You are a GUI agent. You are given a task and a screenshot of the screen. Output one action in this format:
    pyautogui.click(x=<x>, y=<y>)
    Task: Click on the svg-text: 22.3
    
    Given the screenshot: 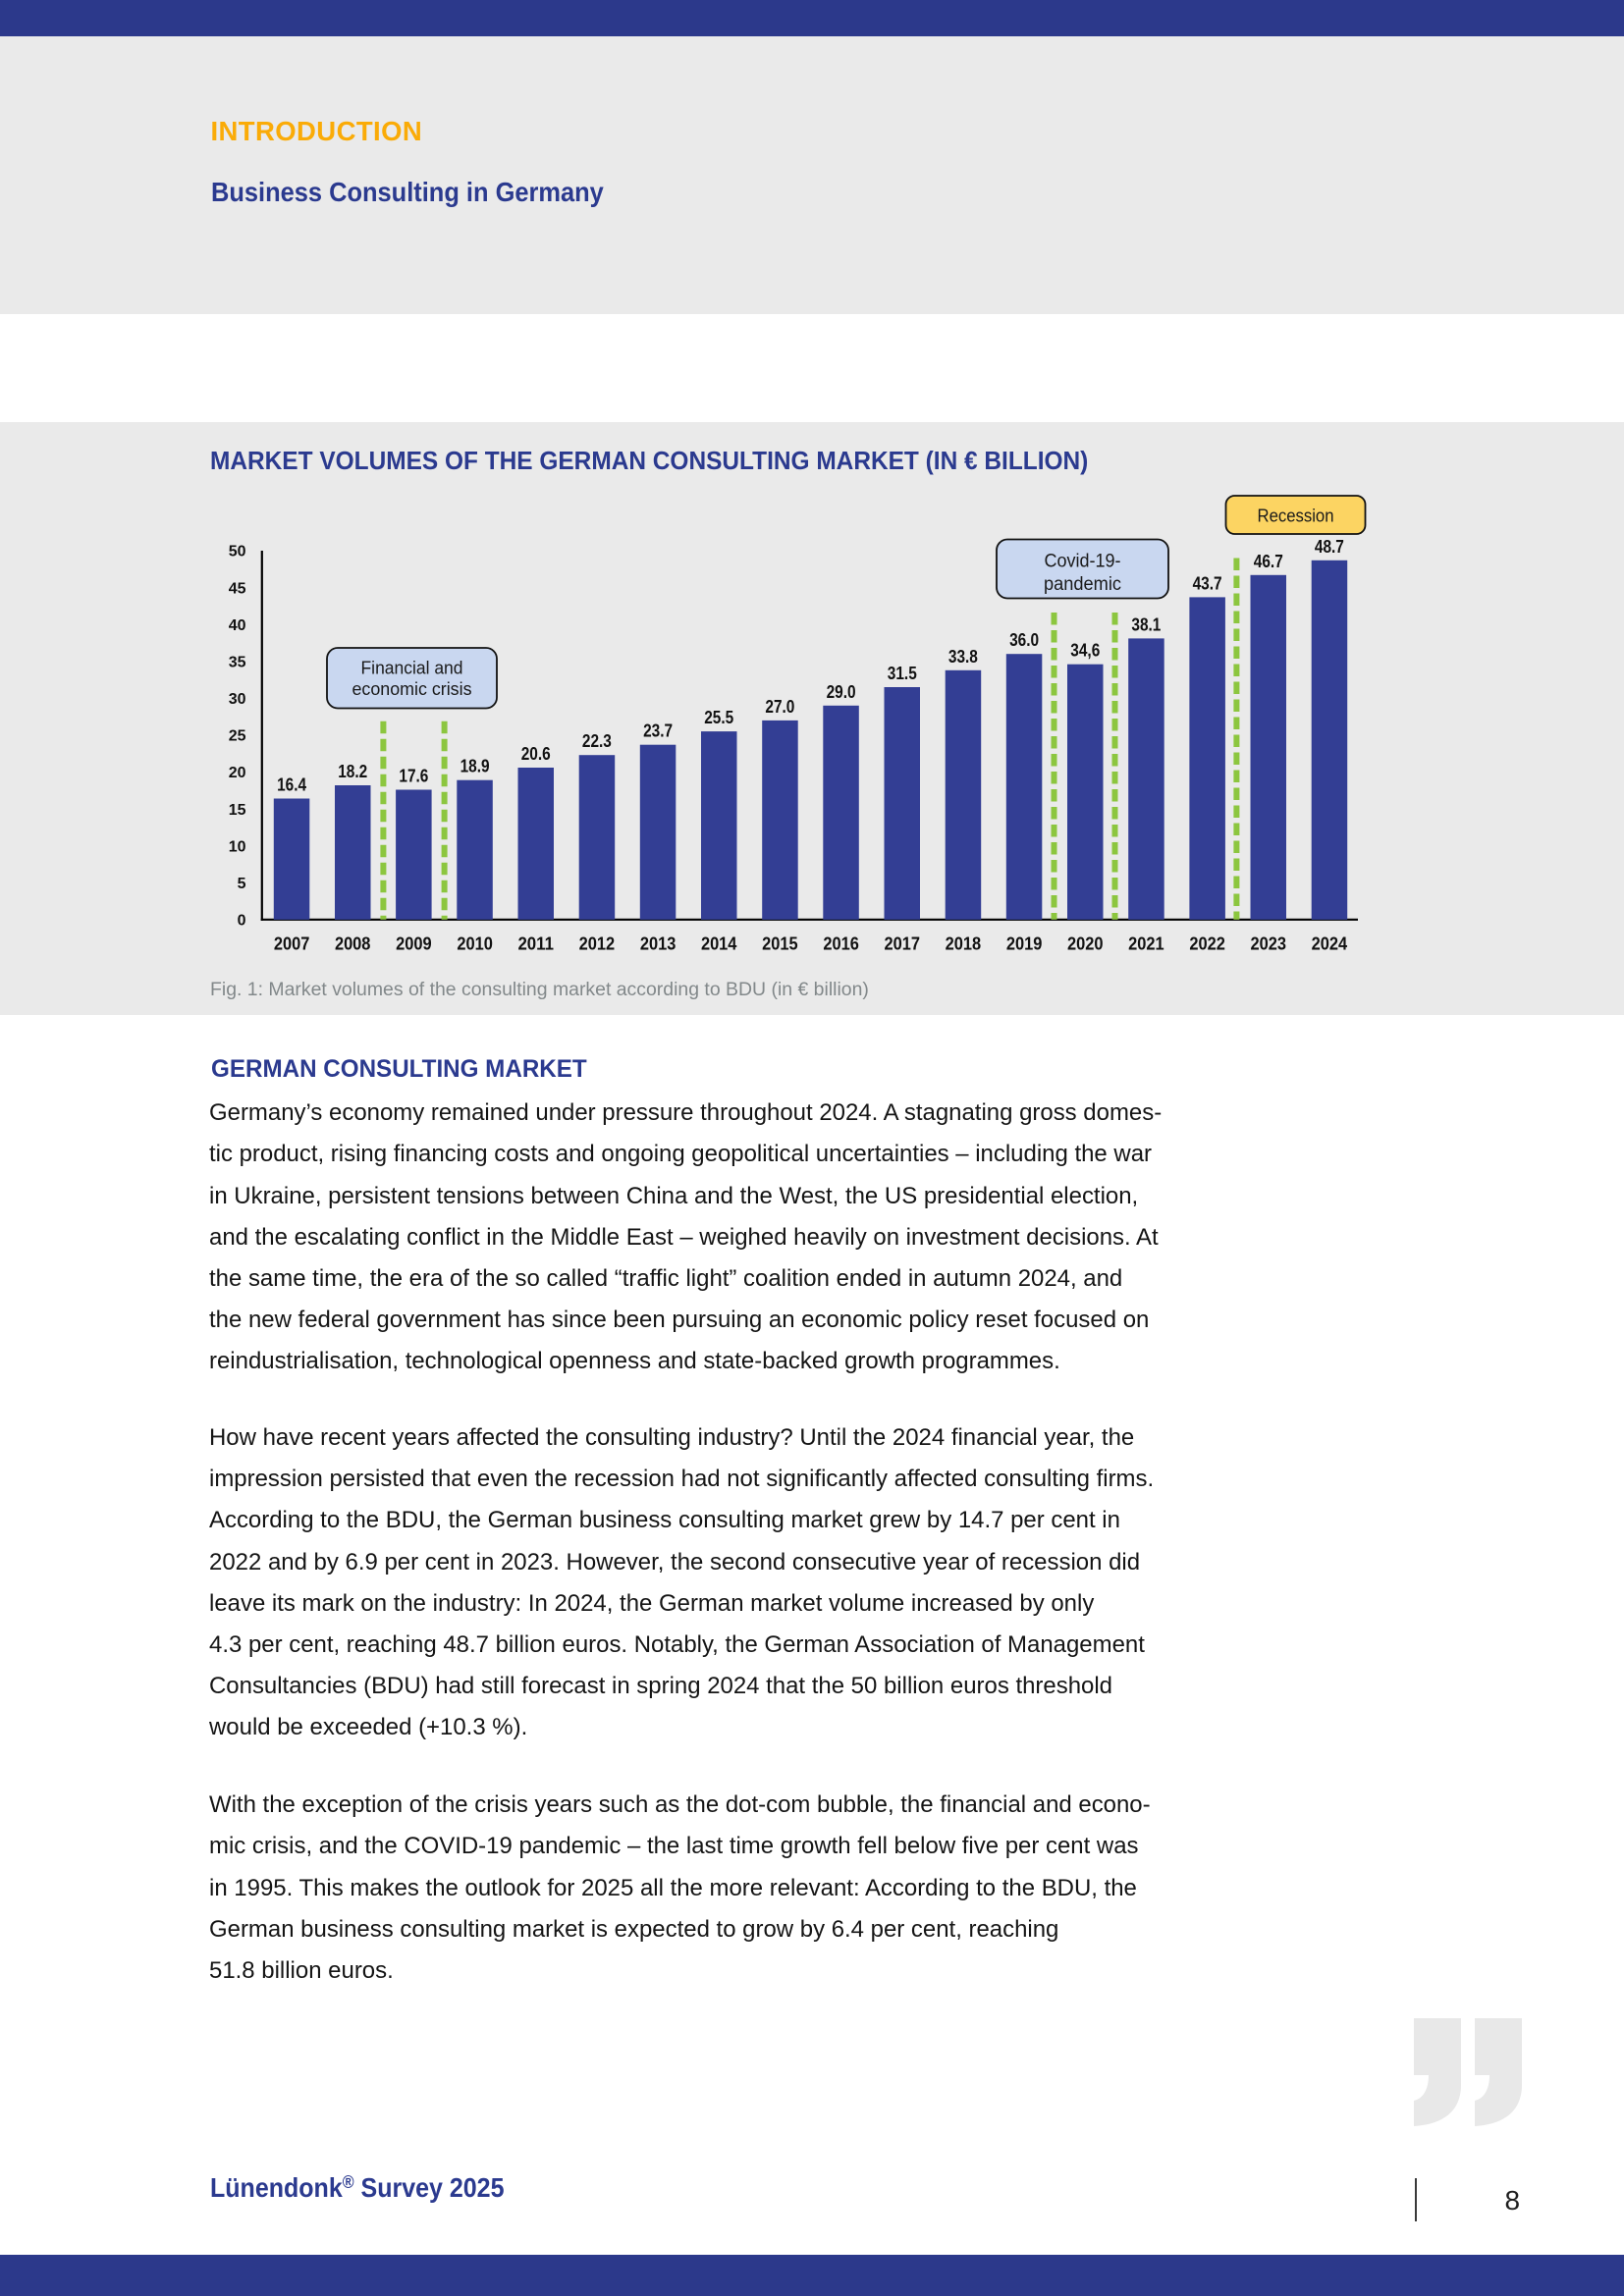 What is the action you would take?
    pyautogui.click(x=597, y=741)
    